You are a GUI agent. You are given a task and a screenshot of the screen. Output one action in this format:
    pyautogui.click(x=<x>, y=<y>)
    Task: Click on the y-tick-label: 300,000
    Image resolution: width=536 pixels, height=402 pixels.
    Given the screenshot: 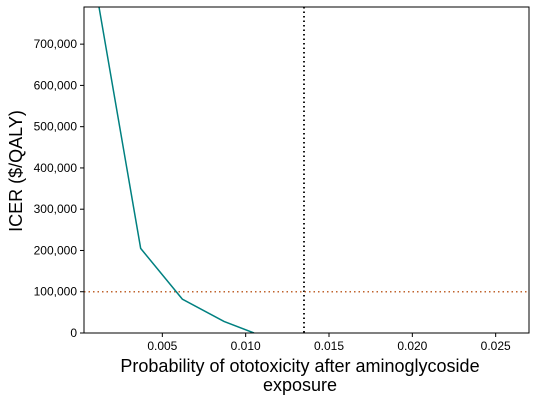 What is the action you would take?
    pyautogui.click(x=56, y=209)
    